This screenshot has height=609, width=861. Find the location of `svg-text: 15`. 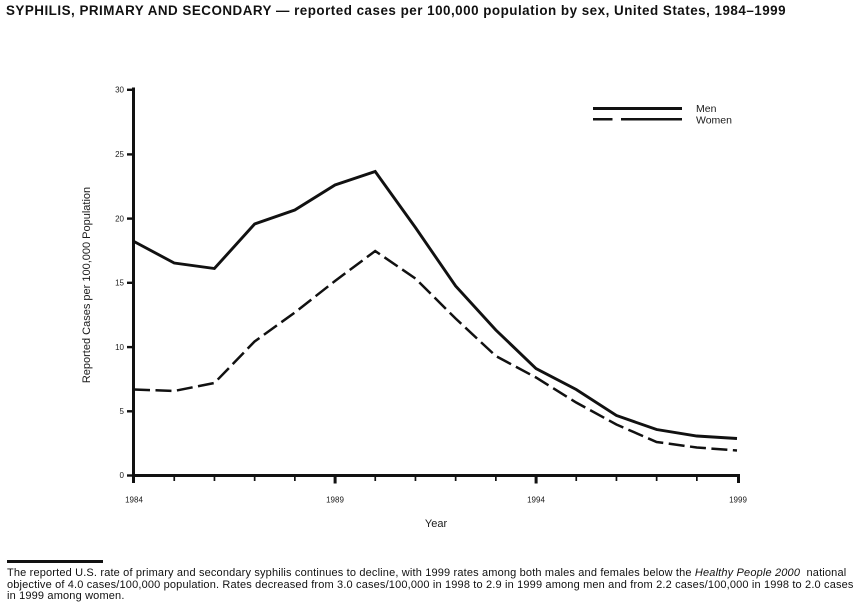

svg-text: 15 is located at coordinates (119, 283).